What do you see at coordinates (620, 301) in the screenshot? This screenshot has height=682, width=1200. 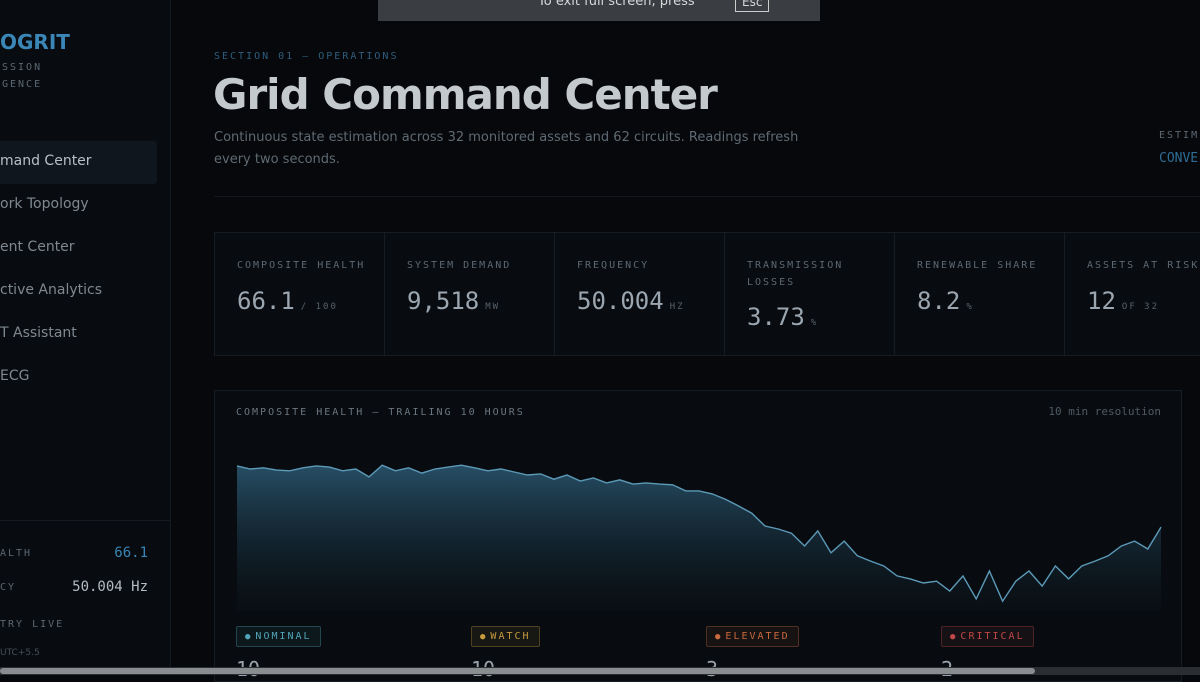 I see `kpi-number: 50.004` at bounding box center [620, 301].